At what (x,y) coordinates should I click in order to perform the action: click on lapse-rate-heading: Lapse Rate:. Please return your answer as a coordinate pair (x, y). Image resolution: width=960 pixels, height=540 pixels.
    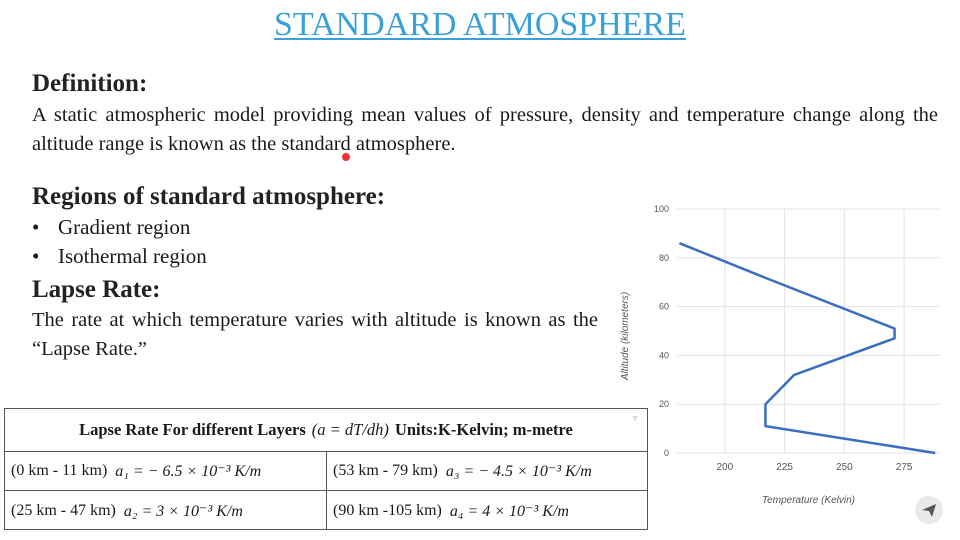
    Looking at the image, I should click on (96, 289).